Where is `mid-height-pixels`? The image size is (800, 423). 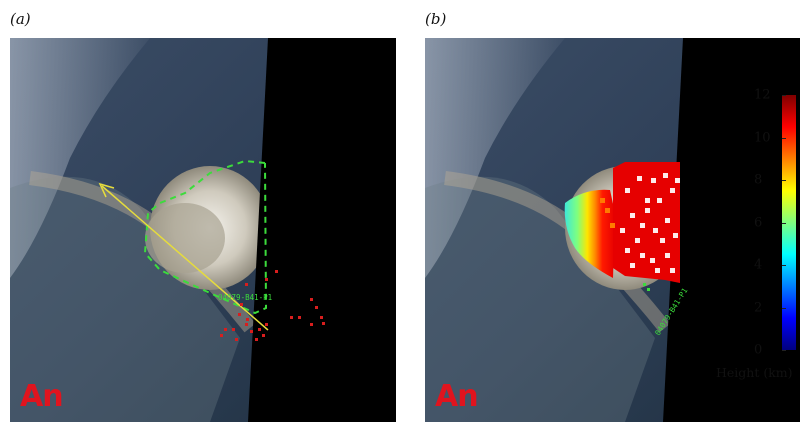
mid-height-pixels is located at coordinates (607, 213).